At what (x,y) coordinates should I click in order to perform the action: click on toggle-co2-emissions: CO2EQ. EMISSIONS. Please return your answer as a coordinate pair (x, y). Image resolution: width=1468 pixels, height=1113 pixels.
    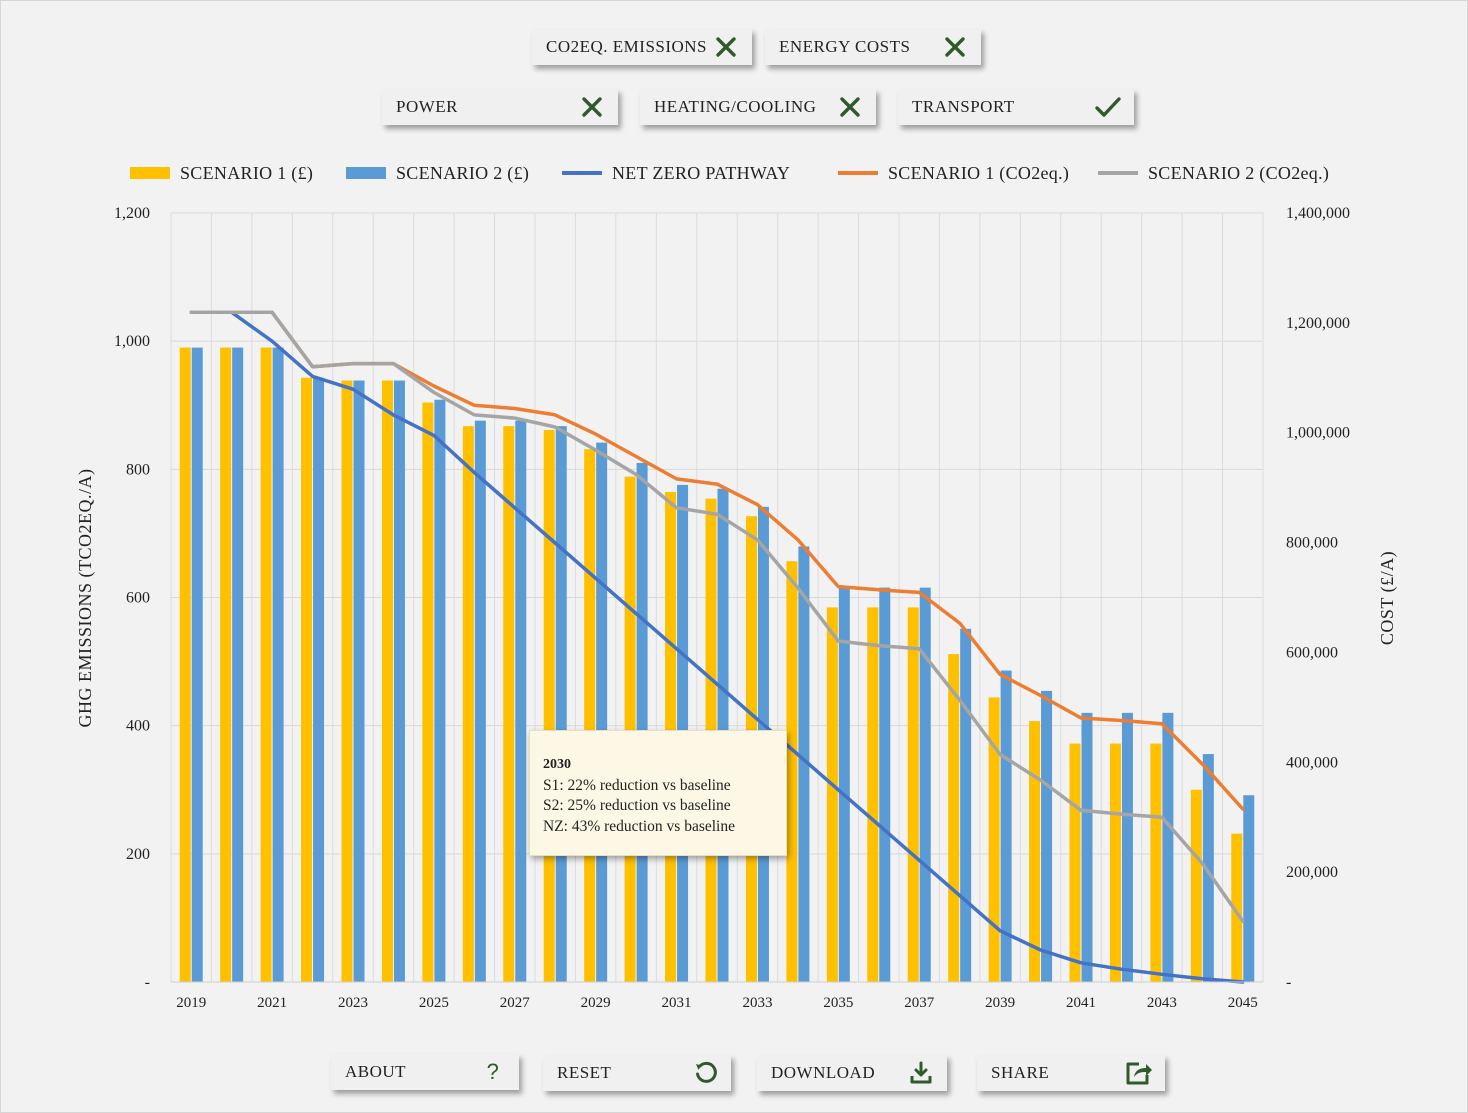
    Looking at the image, I should click on (642, 47).